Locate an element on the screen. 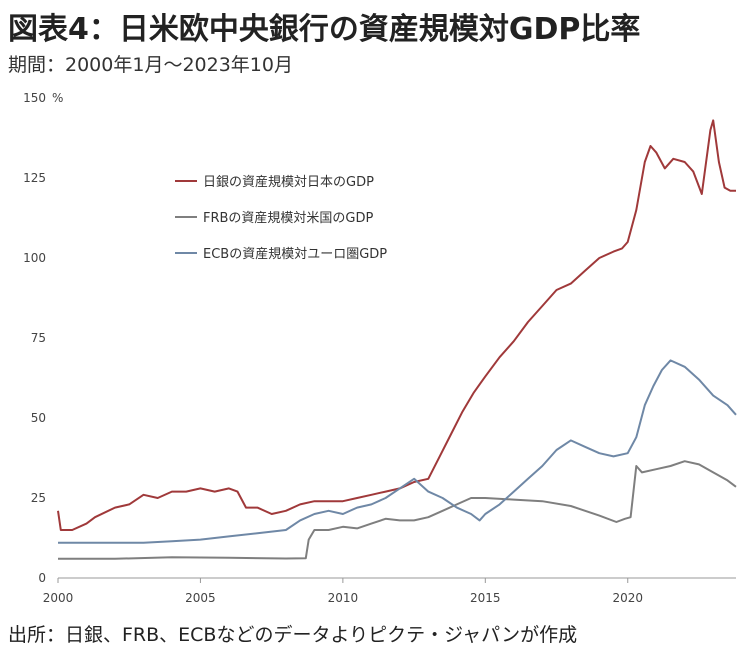  legend-label-1: FRBの資産規模対米国のGDP is located at coordinates (288, 218).